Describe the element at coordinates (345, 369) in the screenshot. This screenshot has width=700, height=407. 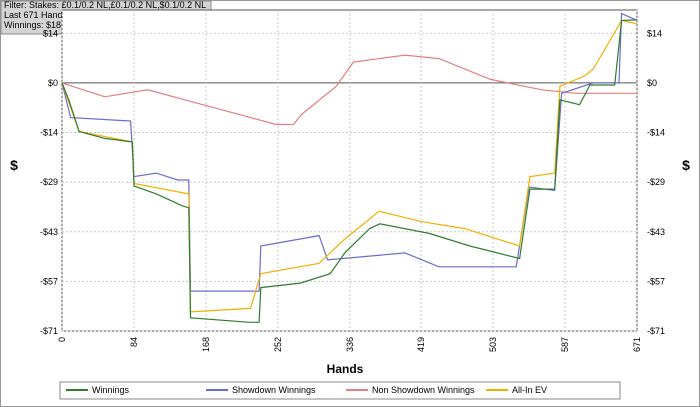
I see `x-axis-label: Hands` at that location.